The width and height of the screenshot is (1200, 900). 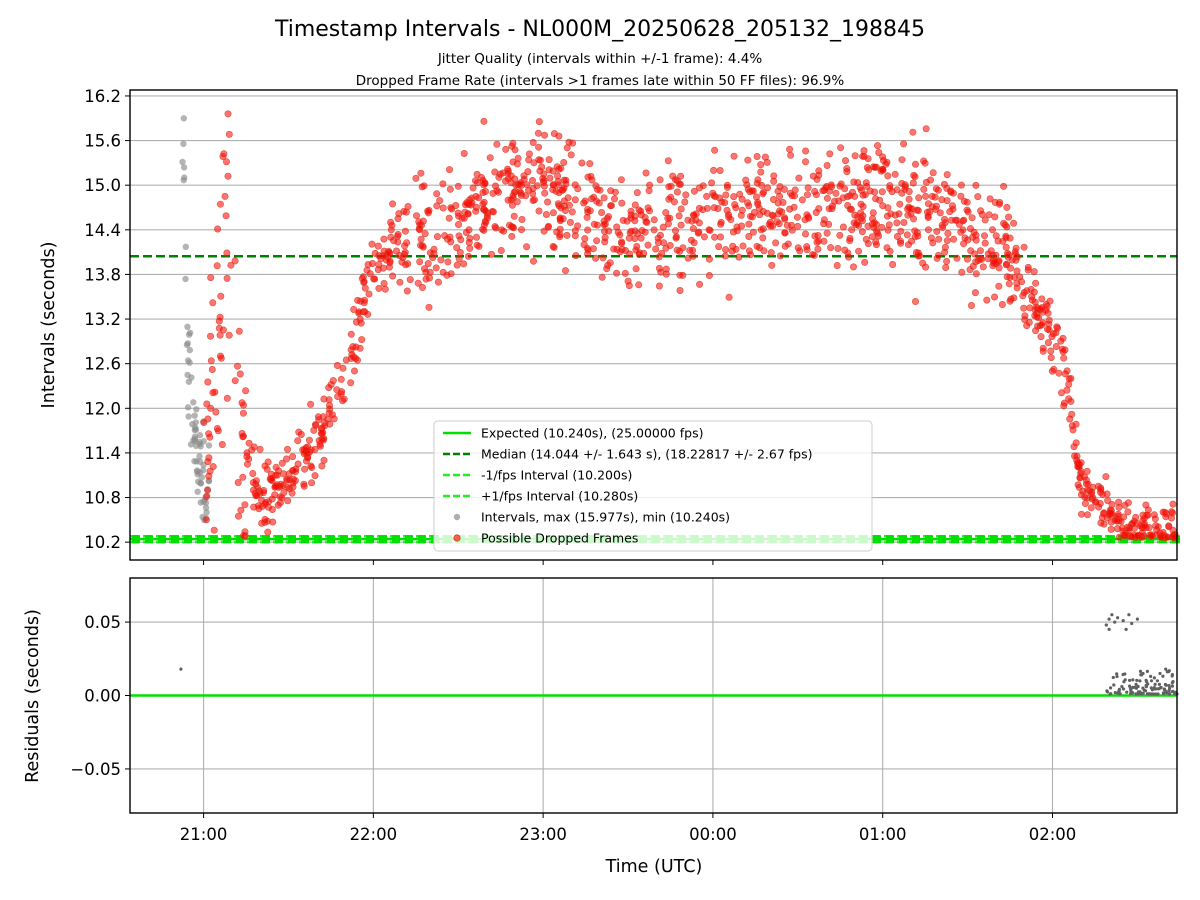 I want to click on top-y-tick-label: 10.2, so click(x=102, y=542).